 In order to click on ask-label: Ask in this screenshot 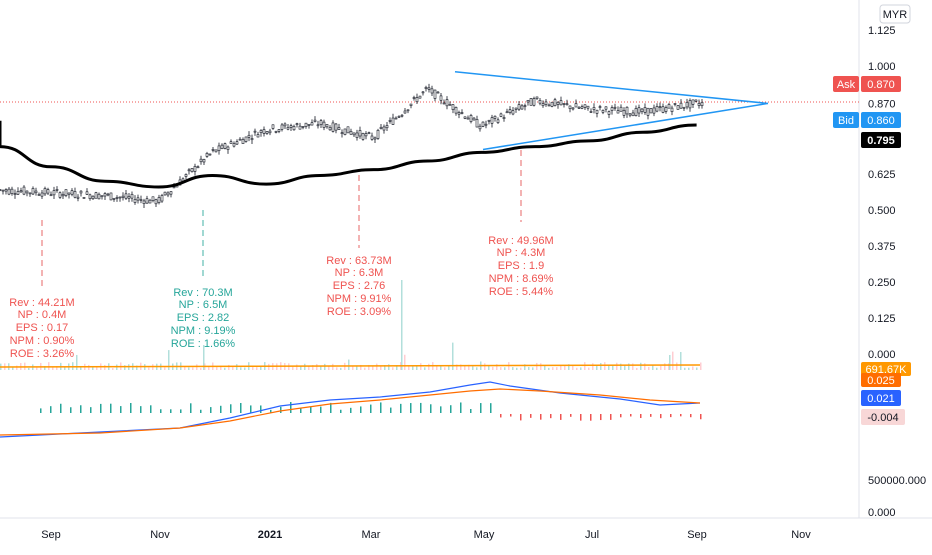, I will do `click(846, 85)`.